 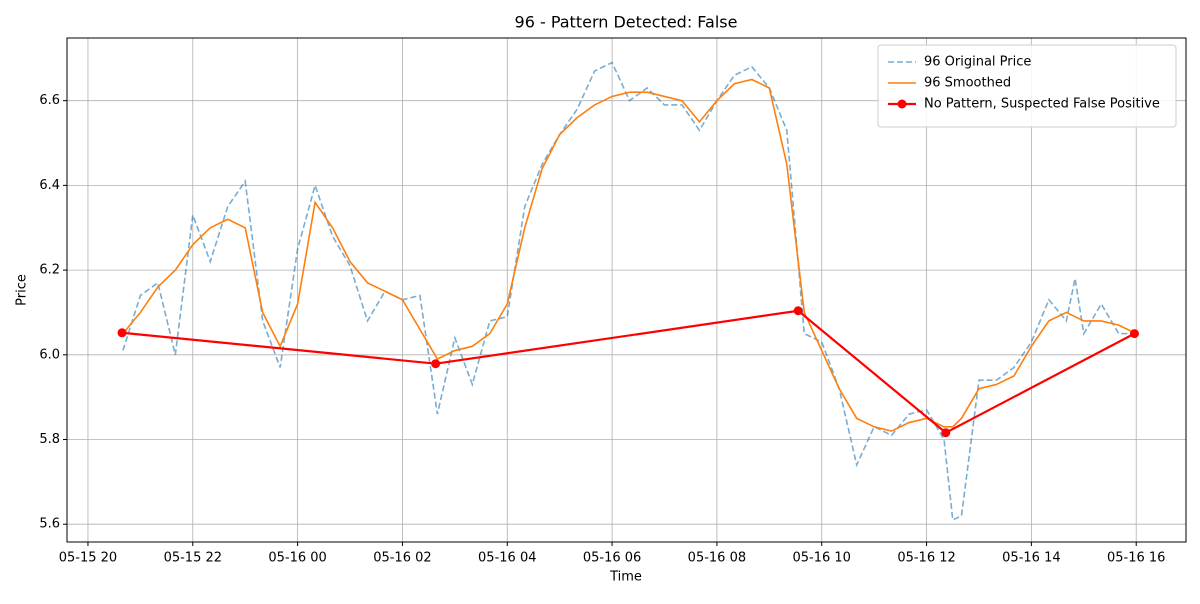 I want to click on x-axis-label: Time, so click(x=625, y=577).